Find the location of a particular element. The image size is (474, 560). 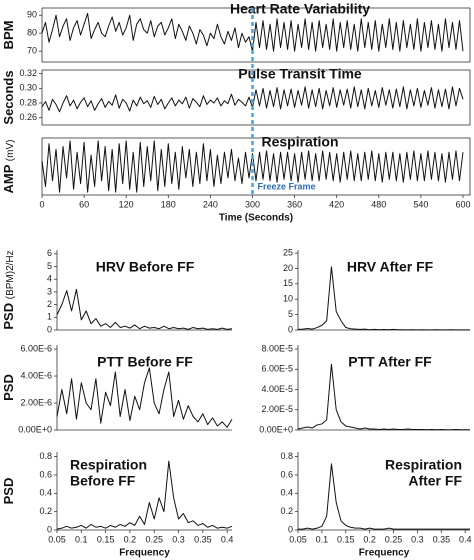

y-tick-label: 80 is located at coordinates (32, 33).